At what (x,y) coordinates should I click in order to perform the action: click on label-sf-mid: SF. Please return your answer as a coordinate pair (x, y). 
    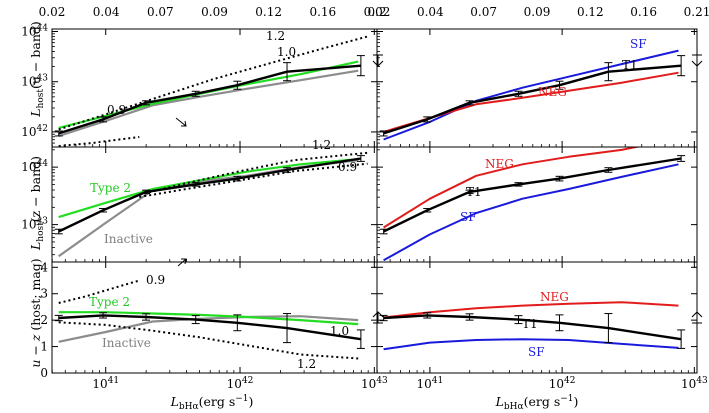
    Looking at the image, I should click on (468, 217).